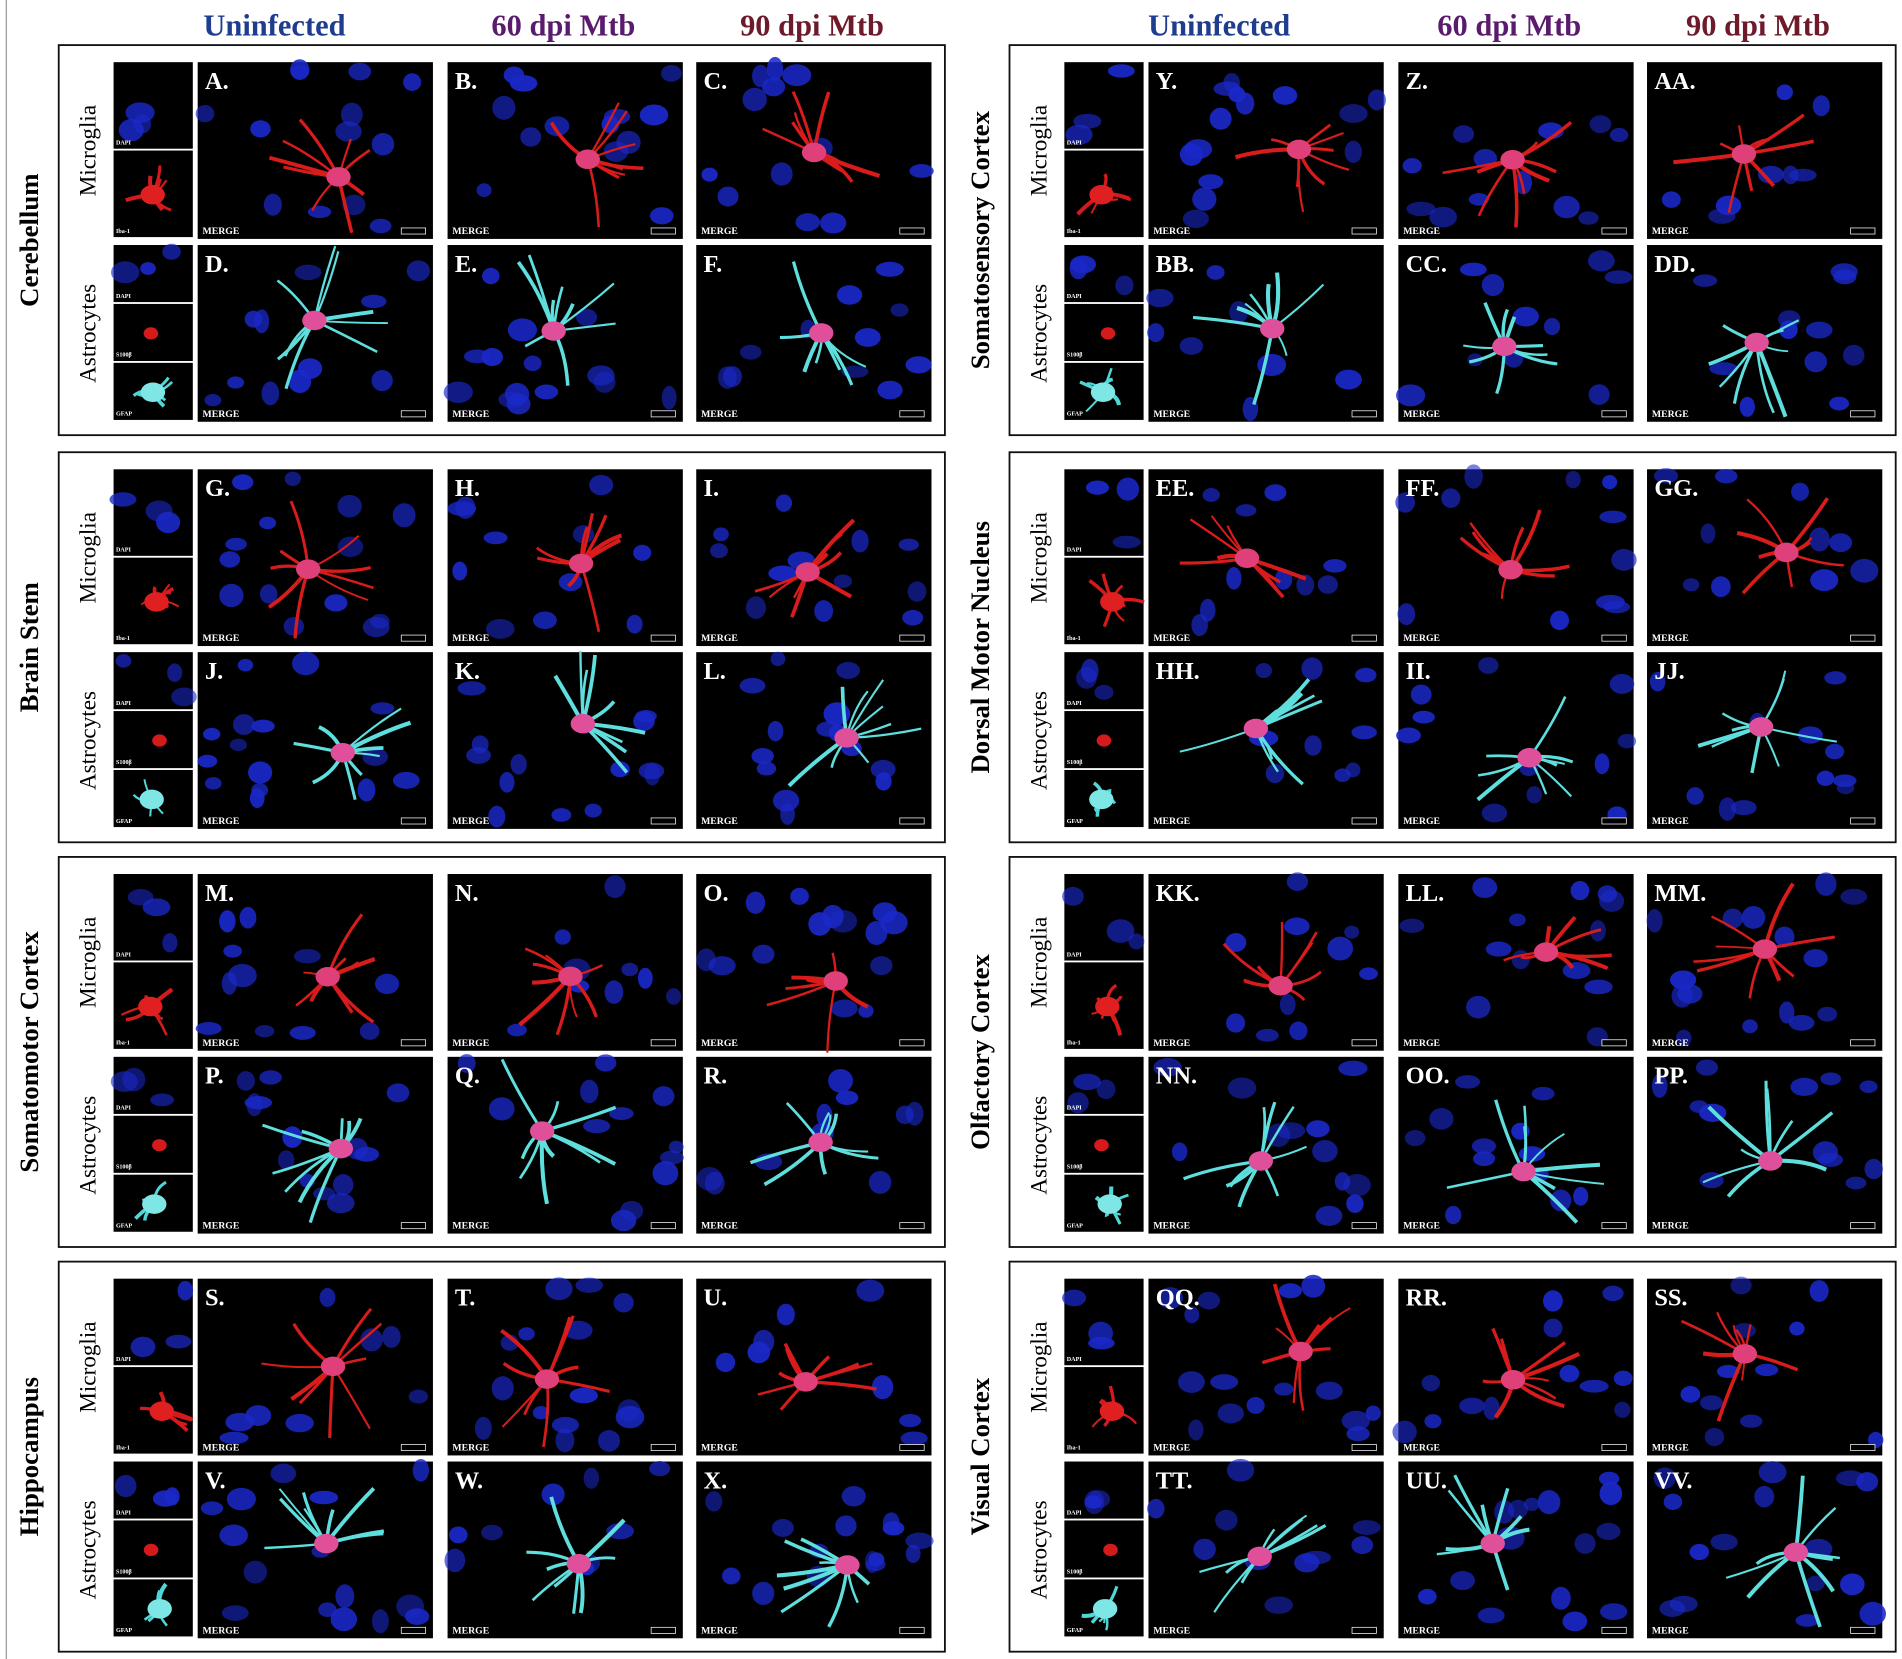  What do you see at coordinates (315, 1367) in the screenshot?
I see `micrograph: S. MERGE` at bounding box center [315, 1367].